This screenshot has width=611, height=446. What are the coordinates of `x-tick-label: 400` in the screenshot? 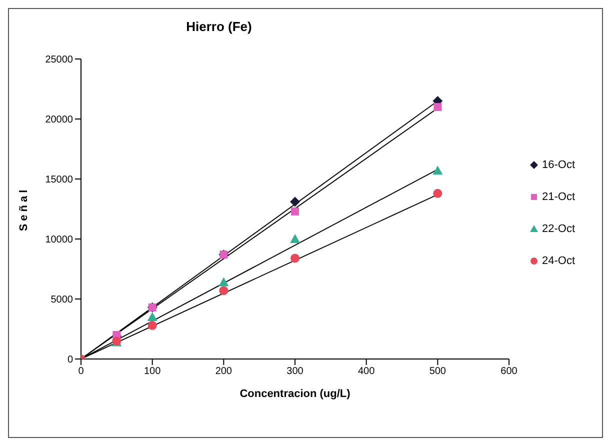 It's located at (367, 372).